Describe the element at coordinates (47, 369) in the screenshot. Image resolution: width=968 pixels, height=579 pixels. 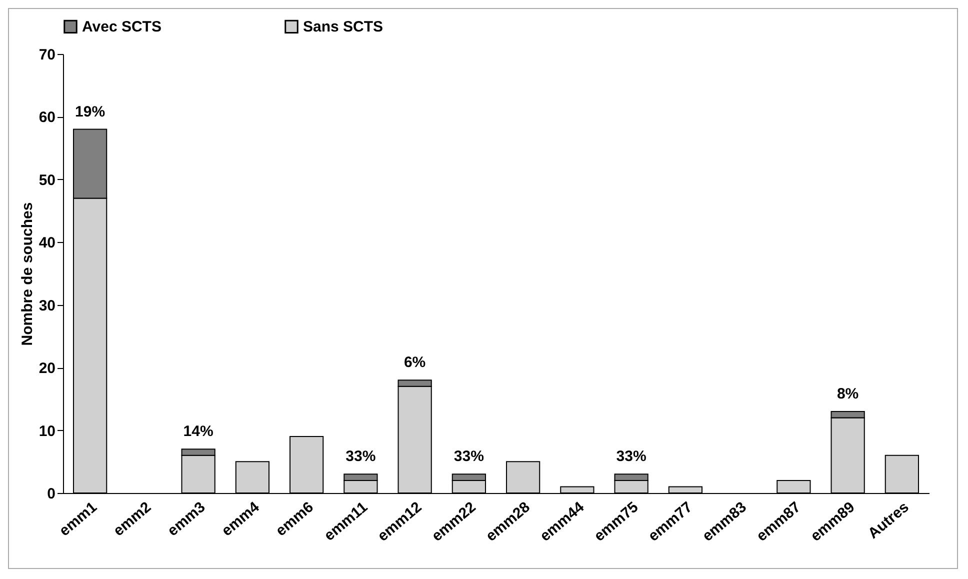
I see `y-tick-label: 20` at that location.